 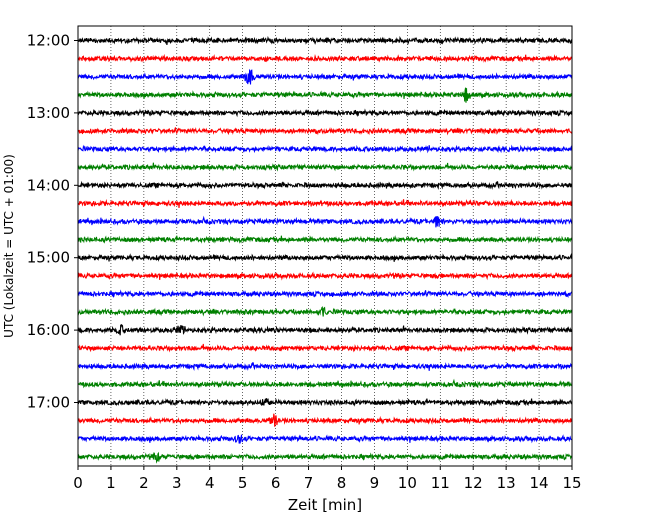 What do you see at coordinates (48, 258) in the screenshot?
I see `y-tick-label: 15:00` at bounding box center [48, 258].